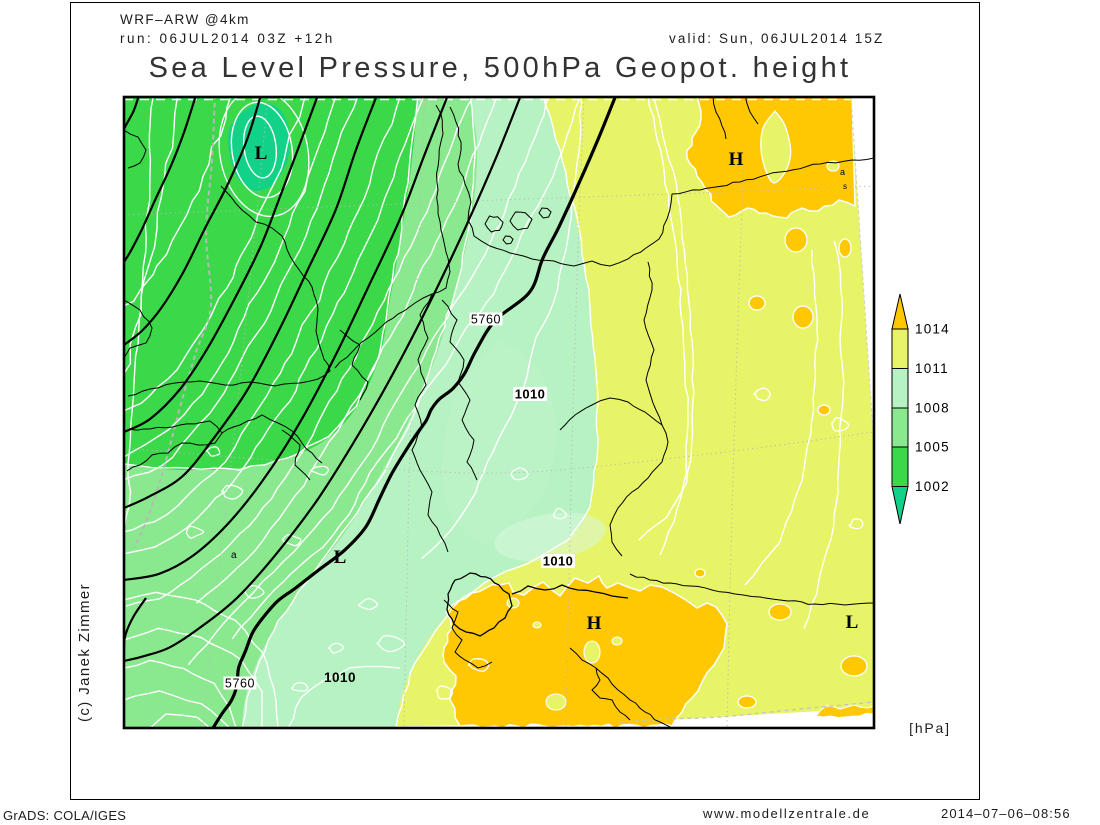 The image size is (1100, 825). Describe the element at coordinates (845, 186) in the screenshot. I see `svg-text: s` at that location.